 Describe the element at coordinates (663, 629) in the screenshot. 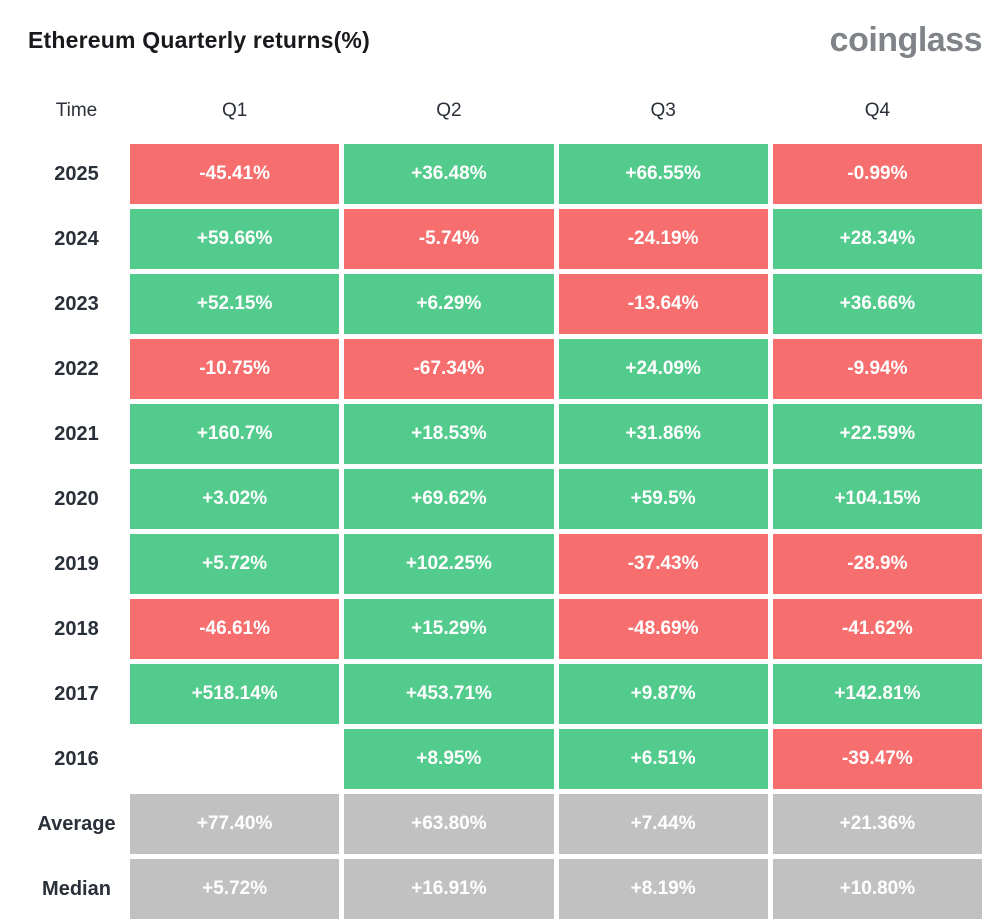

I see `return-cell: -48.69%` at that location.